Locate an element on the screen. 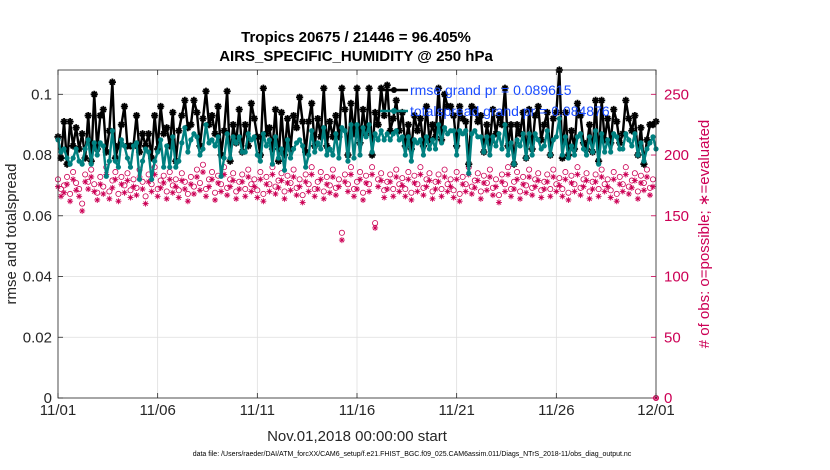 Image resolution: width=830 pixels, height=470 pixels. y-right-tick-label: 50 is located at coordinates (672, 337).